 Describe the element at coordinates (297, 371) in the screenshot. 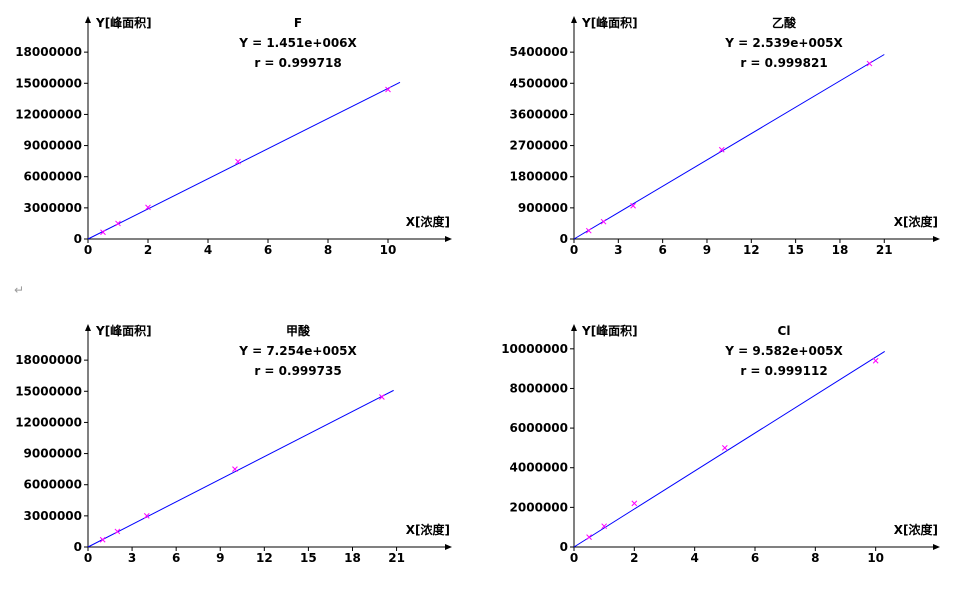

I see `correlation-coefficient: r = 0.999735` at that location.